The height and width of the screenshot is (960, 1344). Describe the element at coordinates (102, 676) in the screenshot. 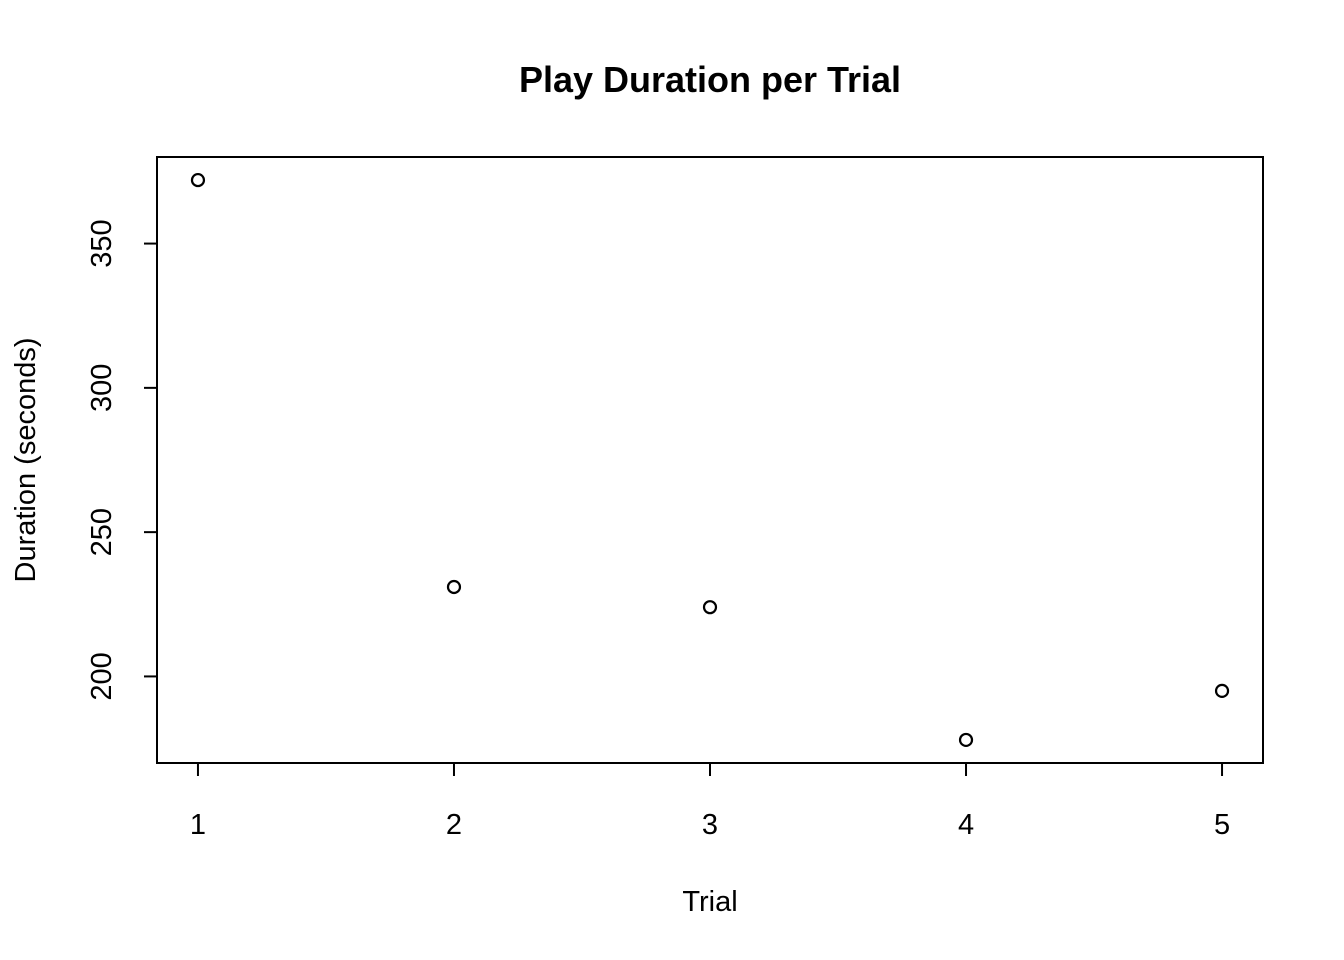

I see `y-tick-label: 200` at that location.